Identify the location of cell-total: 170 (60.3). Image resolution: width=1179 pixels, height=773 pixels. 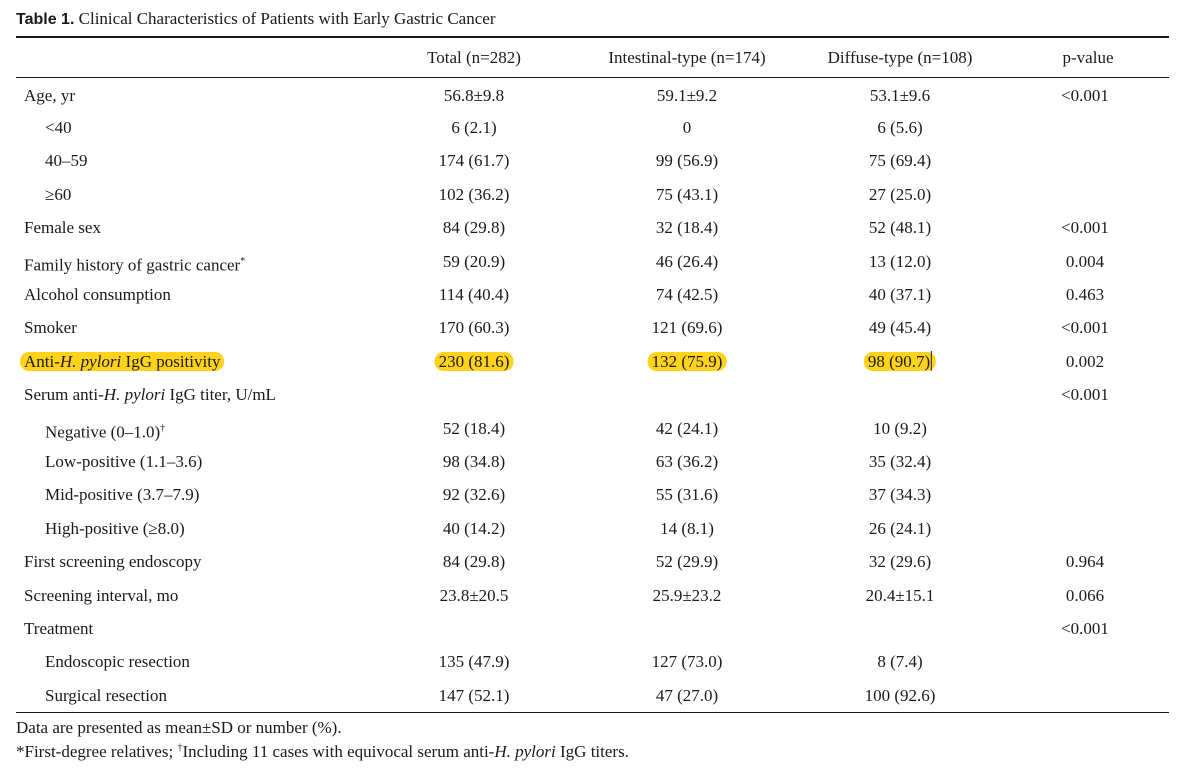
(474, 327).